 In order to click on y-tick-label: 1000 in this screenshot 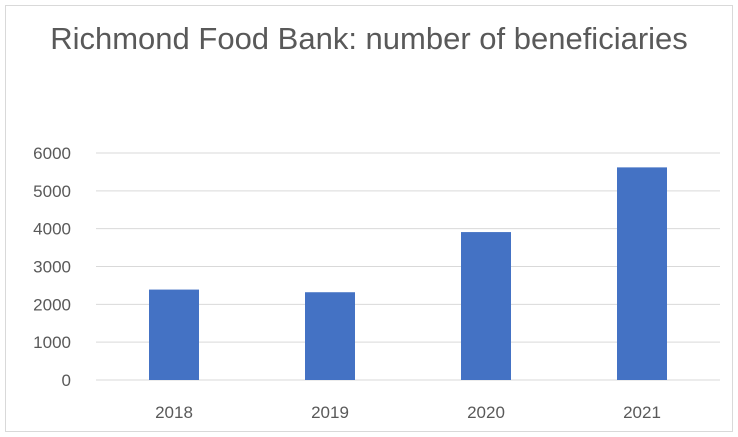, I will do `click(52, 342)`.